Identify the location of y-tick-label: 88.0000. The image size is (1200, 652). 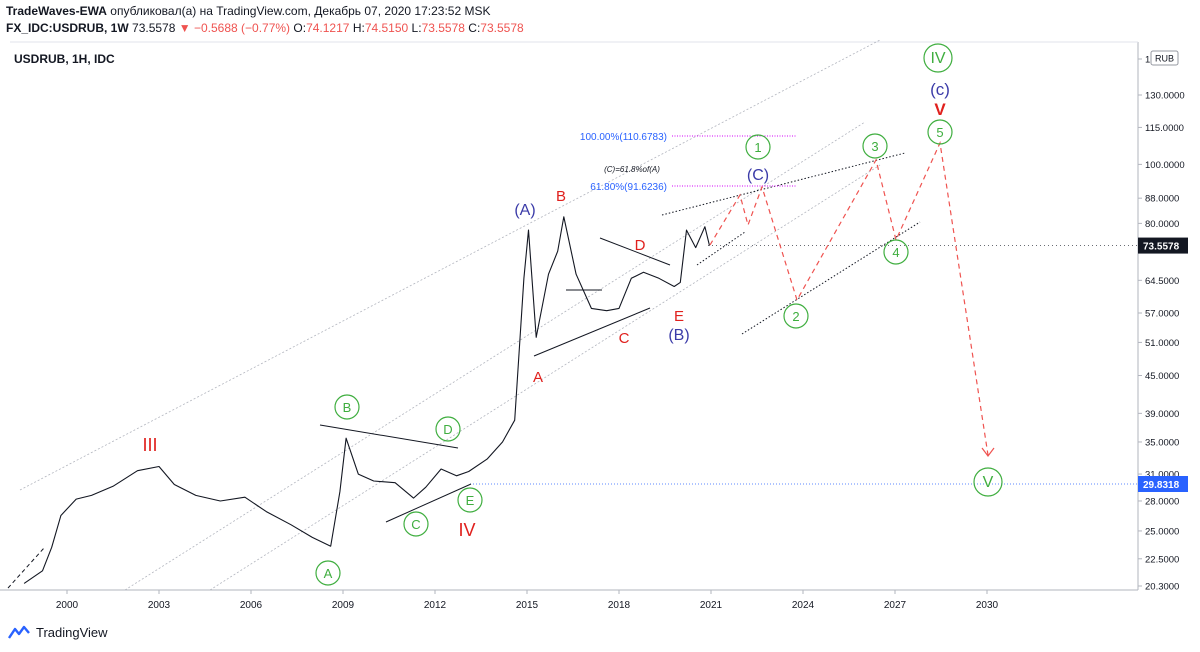
(1162, 199).